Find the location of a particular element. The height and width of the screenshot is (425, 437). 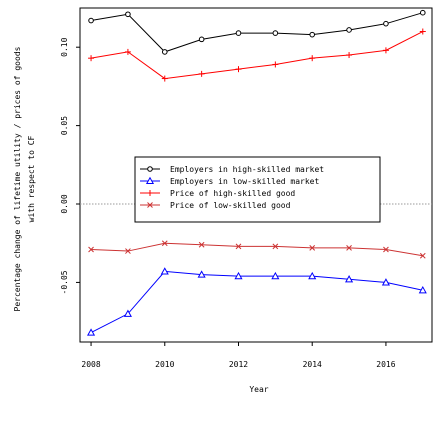

x-tick-label-3: 2014 is located at coordinates (312, 364).